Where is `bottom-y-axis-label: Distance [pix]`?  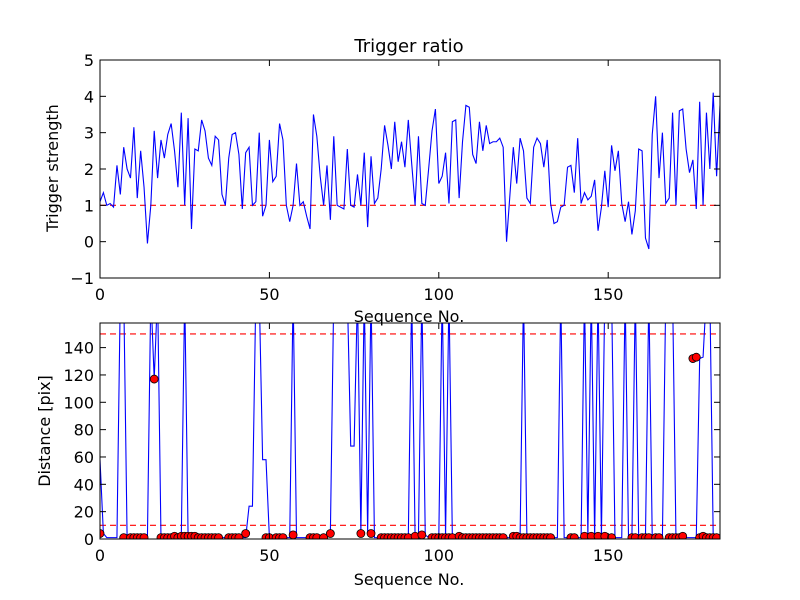
bottom-y-axis-label: Distance [pix] is located at coordinates (44, 431).